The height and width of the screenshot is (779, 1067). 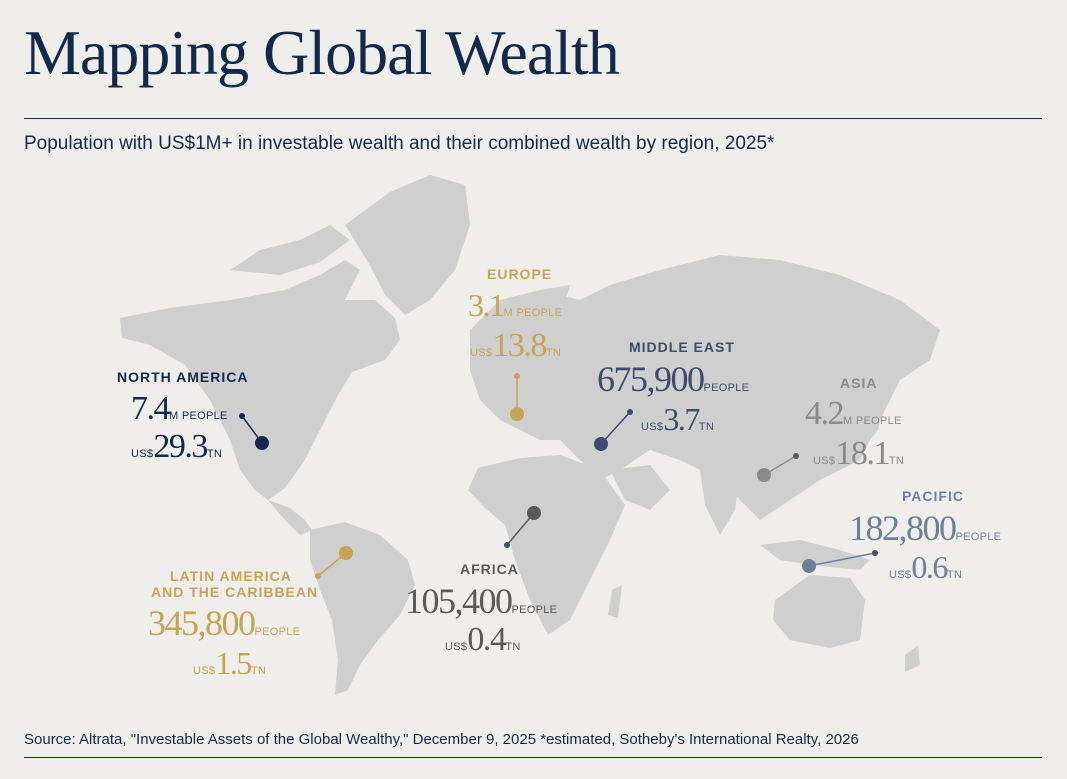 What do you see at coordinates (912, 658) in the screenshot?
I see `new-zealand` at bounding box center [912, 658].